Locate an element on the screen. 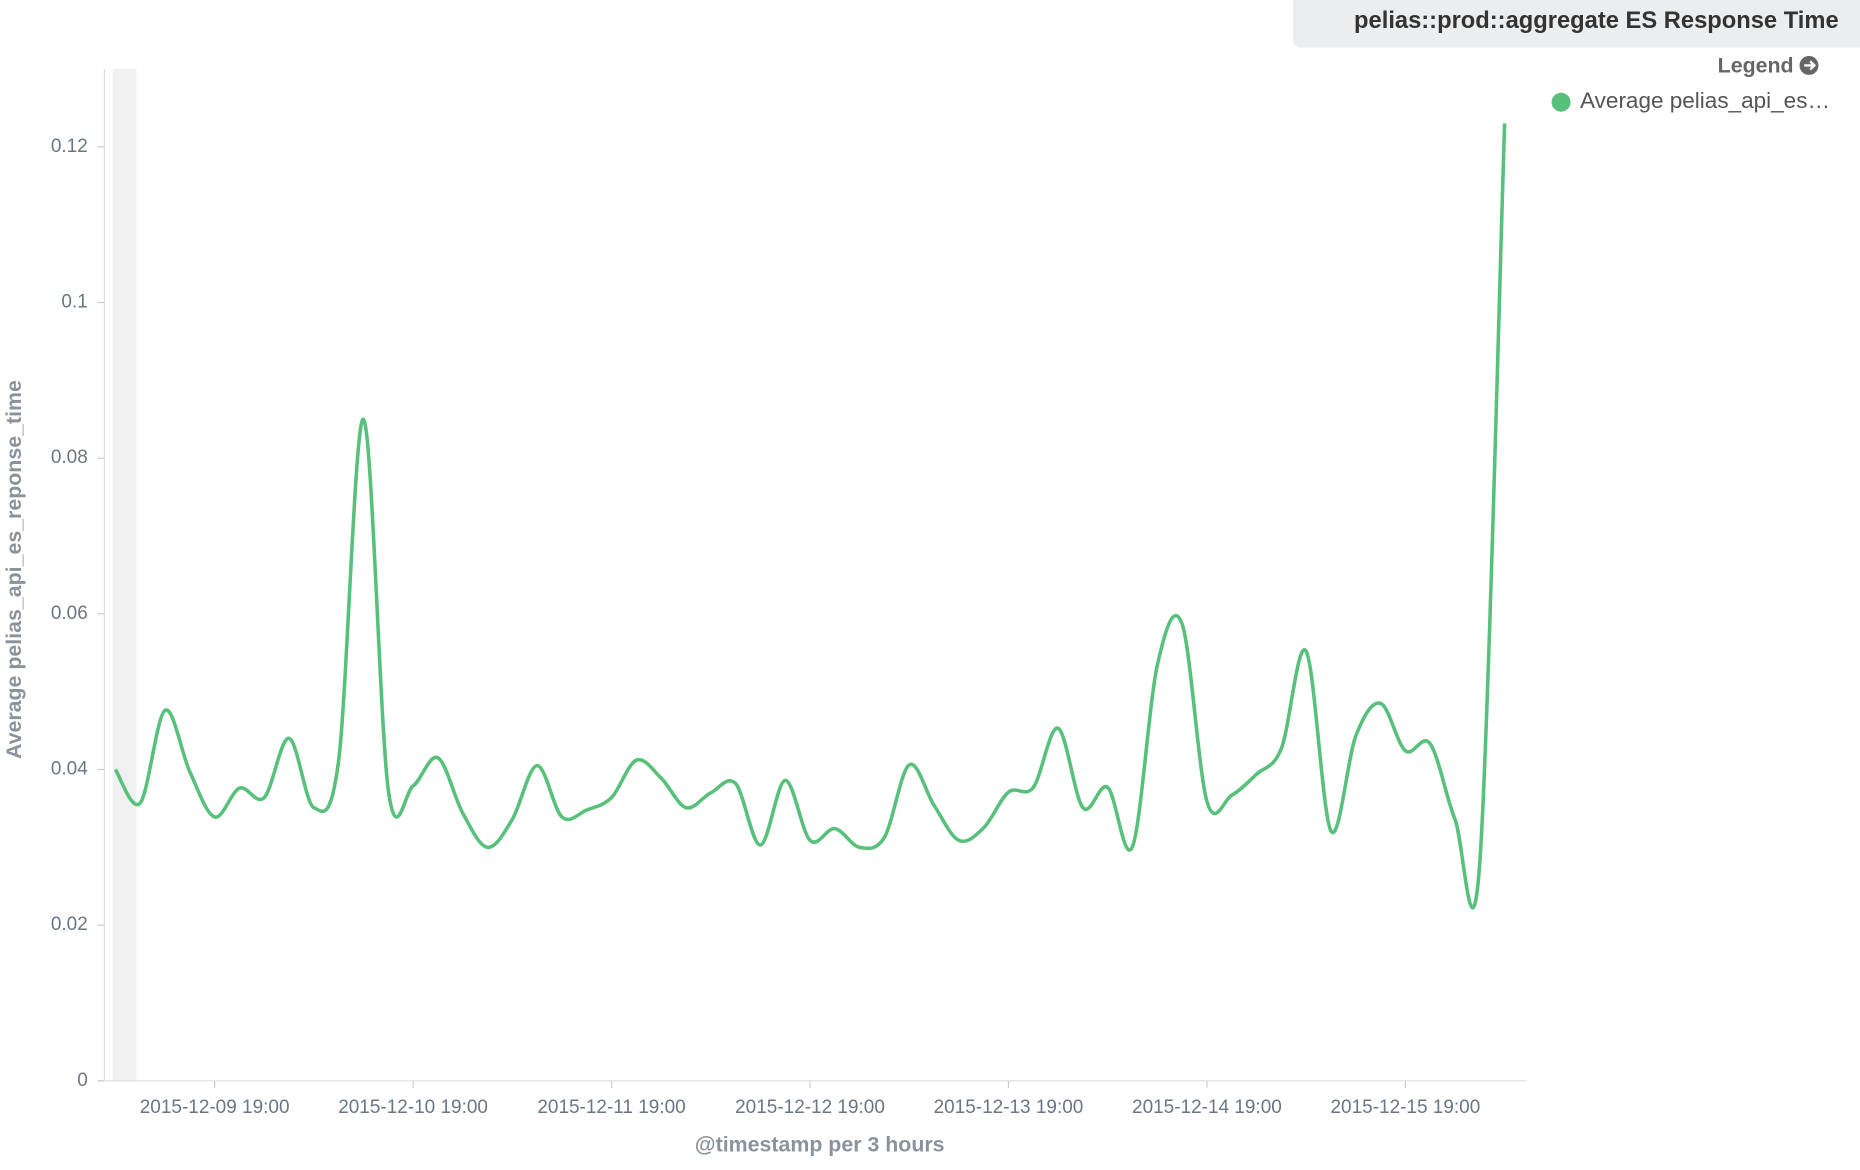  y-tick-label: 0.02 is located at coordinates (69, 924).